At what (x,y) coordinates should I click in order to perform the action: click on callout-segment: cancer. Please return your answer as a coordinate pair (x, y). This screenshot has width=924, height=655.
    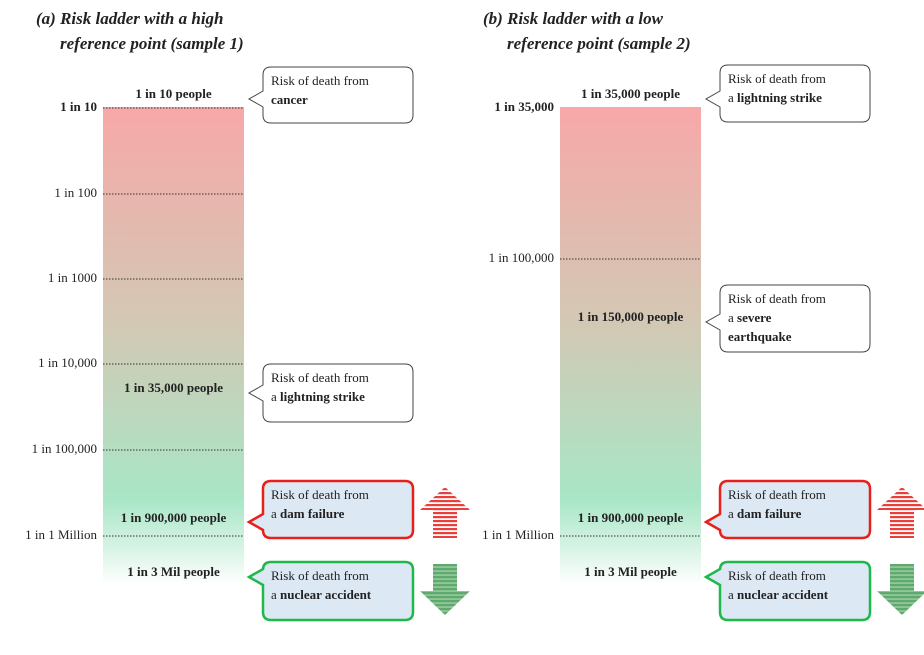
    Looking at the image, I should click on (289, 99).